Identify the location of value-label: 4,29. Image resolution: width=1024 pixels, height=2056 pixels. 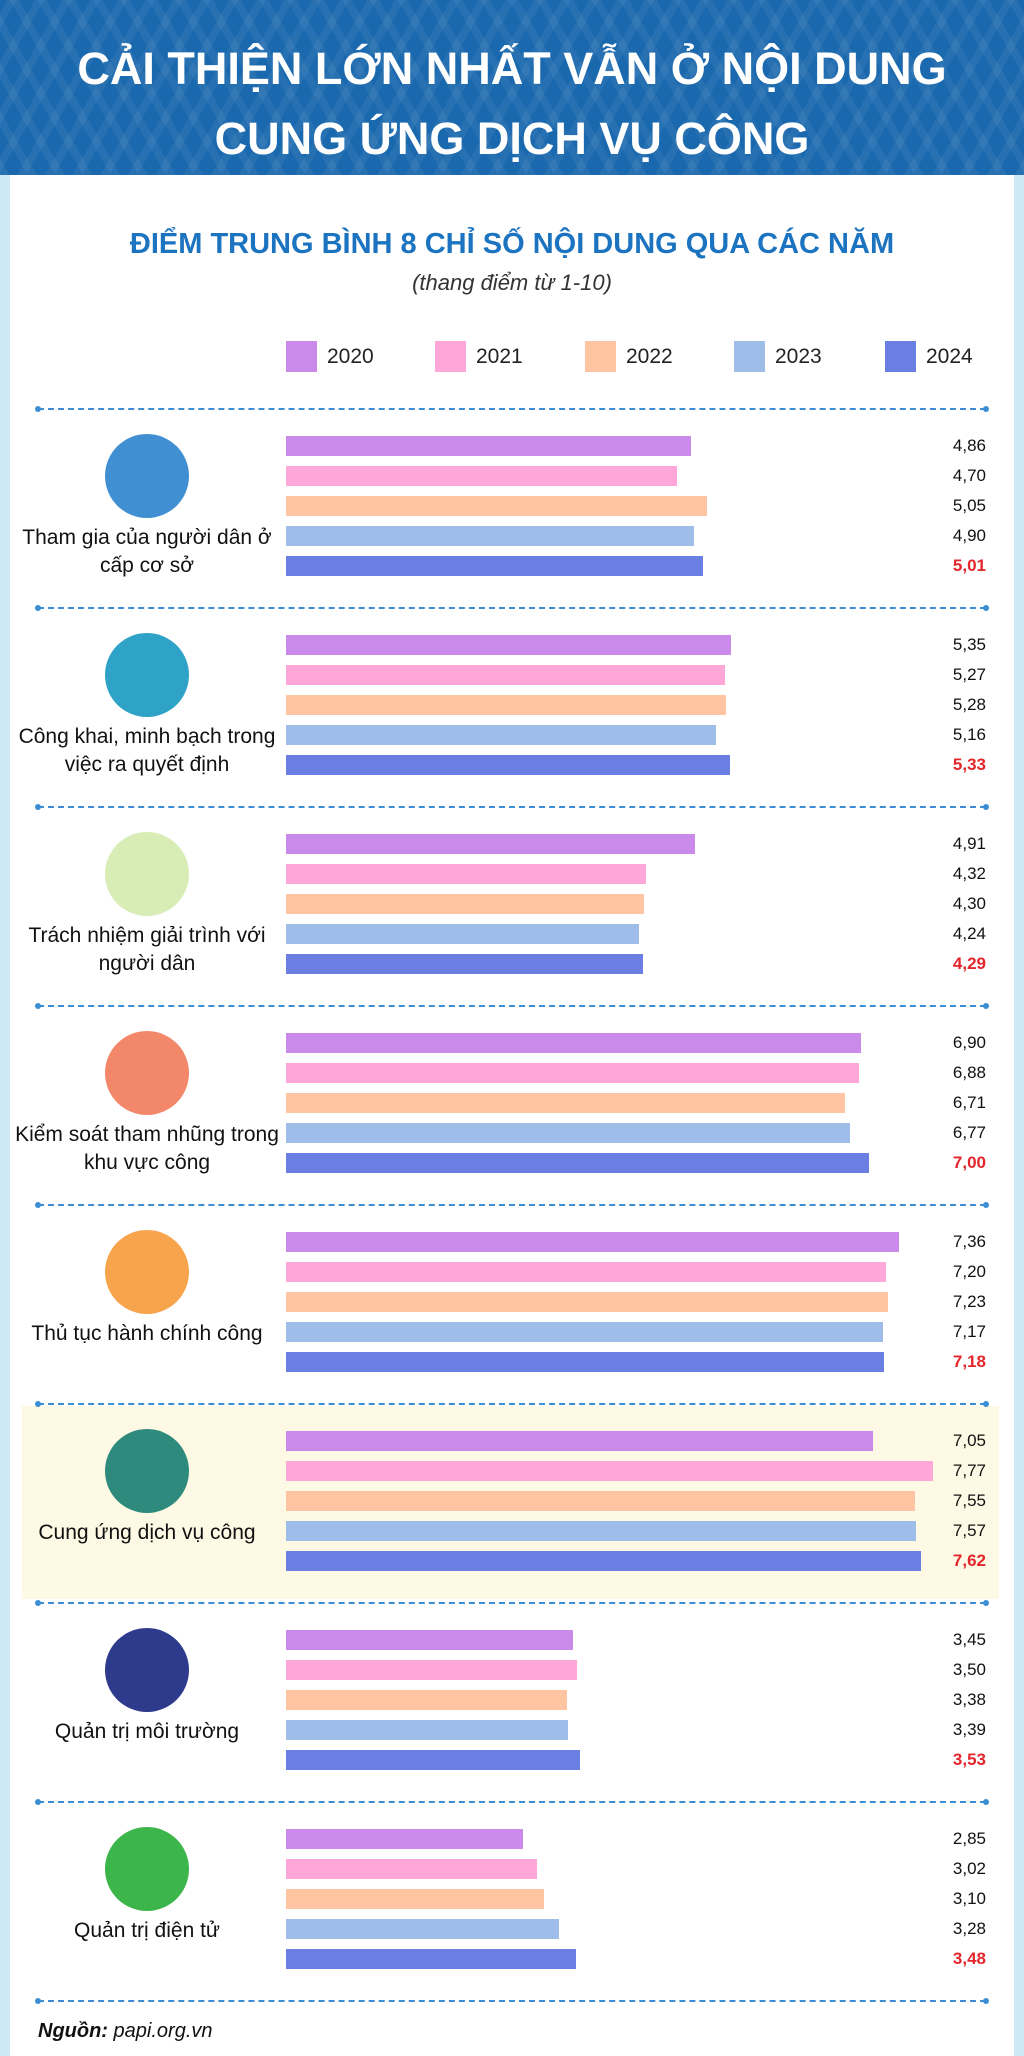
(969, 963).